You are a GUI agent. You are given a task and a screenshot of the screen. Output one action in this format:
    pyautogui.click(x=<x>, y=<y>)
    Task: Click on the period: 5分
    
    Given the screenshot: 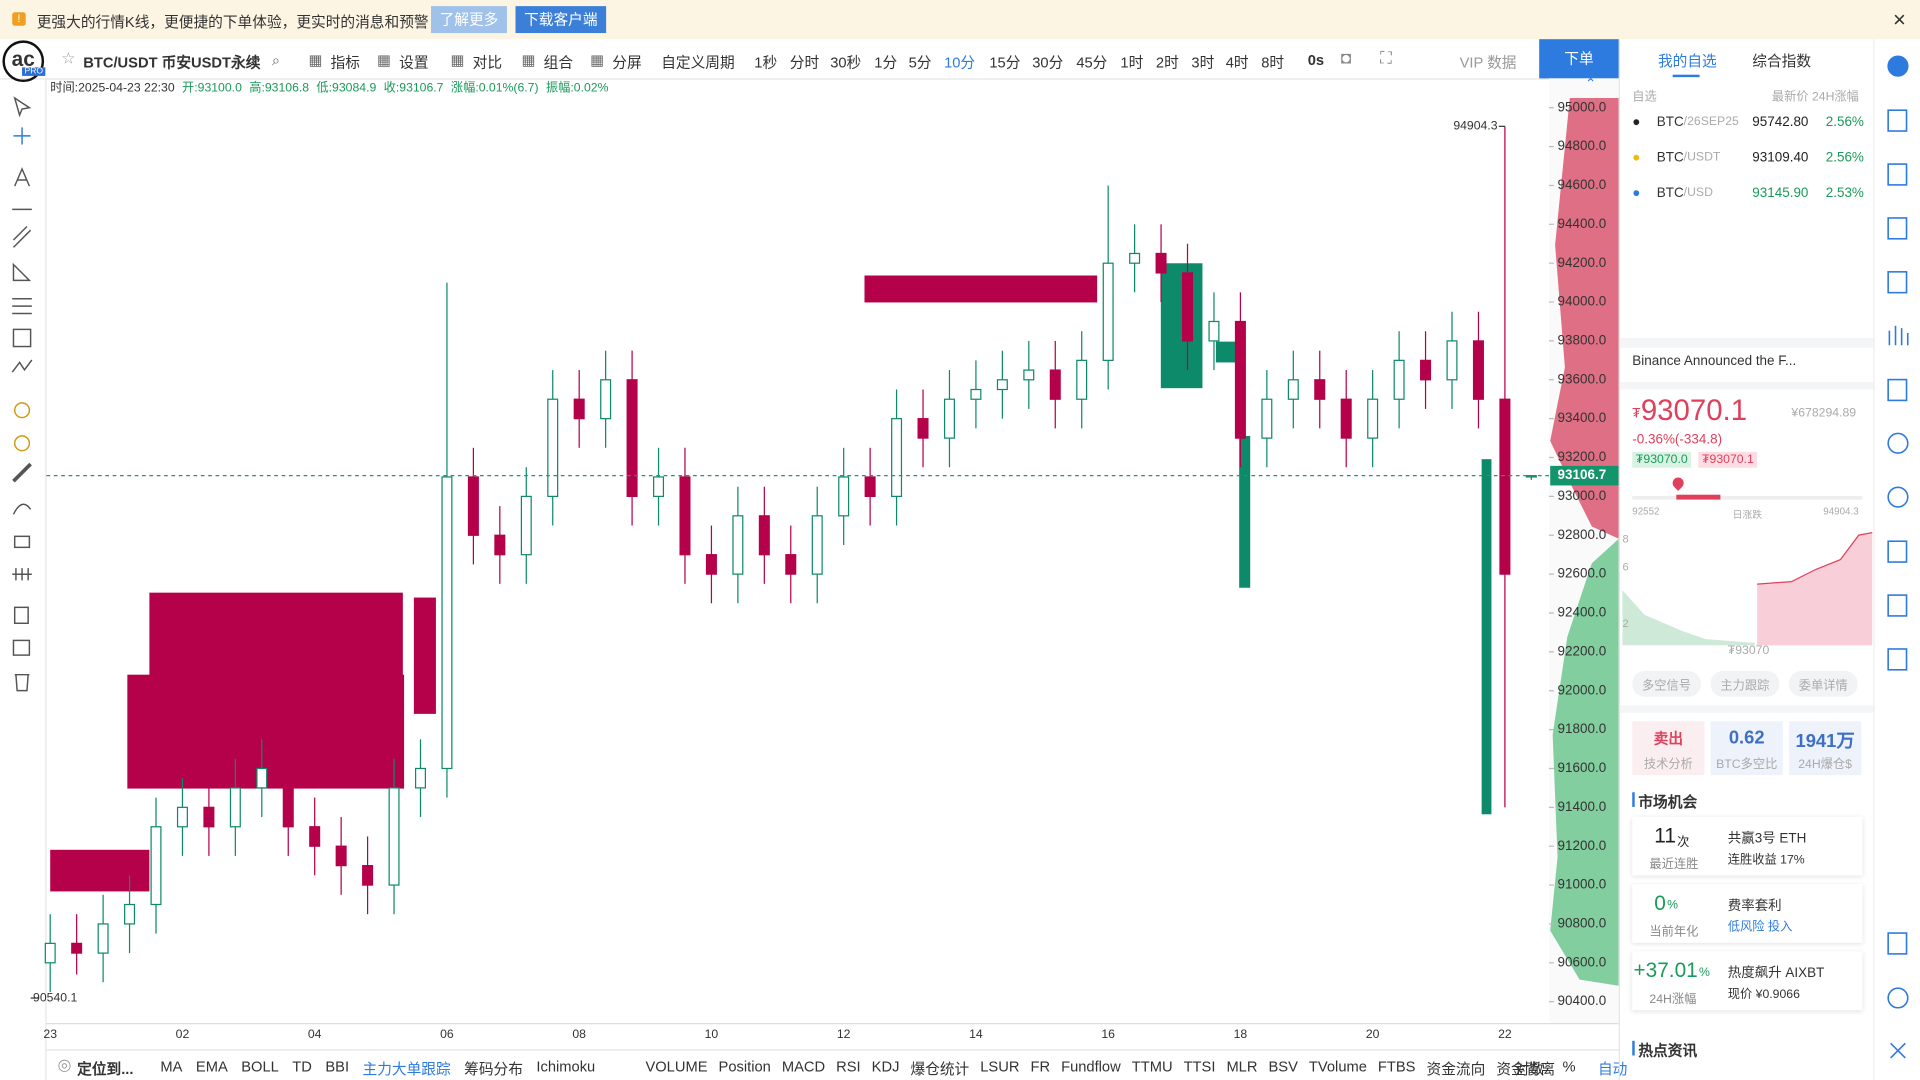 What is the action you would take?
    pyautogui.click(x=920, y=62)
    